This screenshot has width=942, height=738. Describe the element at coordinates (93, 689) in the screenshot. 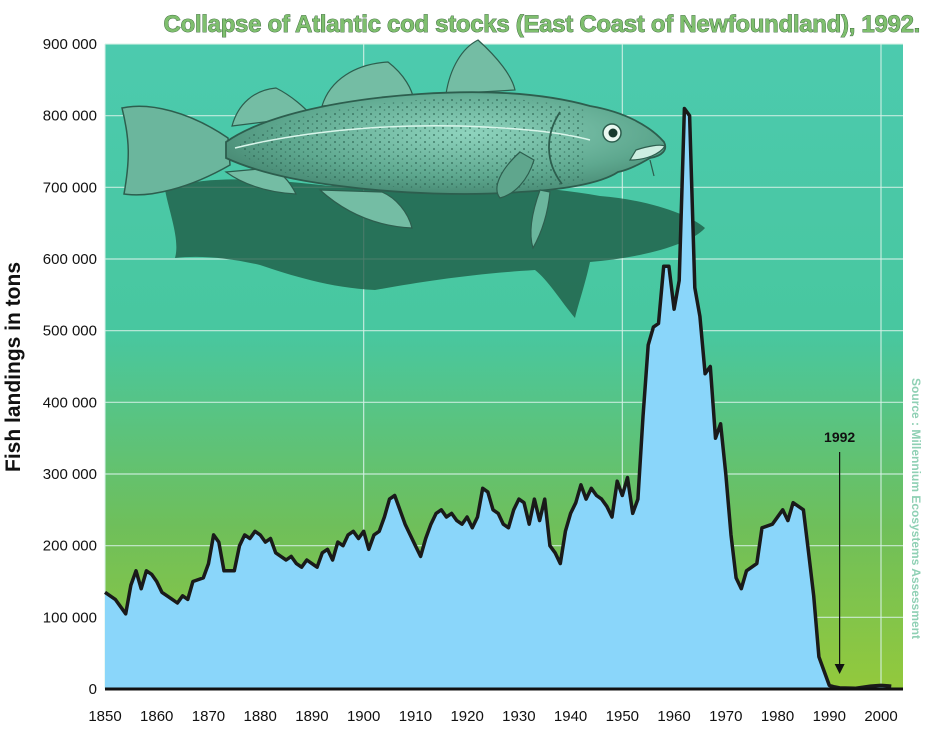

I see `y-tick-label: 0` at that location.